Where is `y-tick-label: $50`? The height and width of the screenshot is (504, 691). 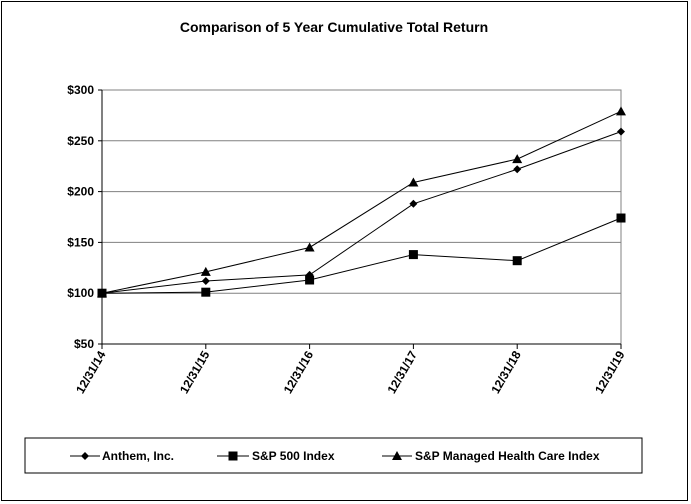 y-tick-label: $50 is located at coordinates (84, 344).